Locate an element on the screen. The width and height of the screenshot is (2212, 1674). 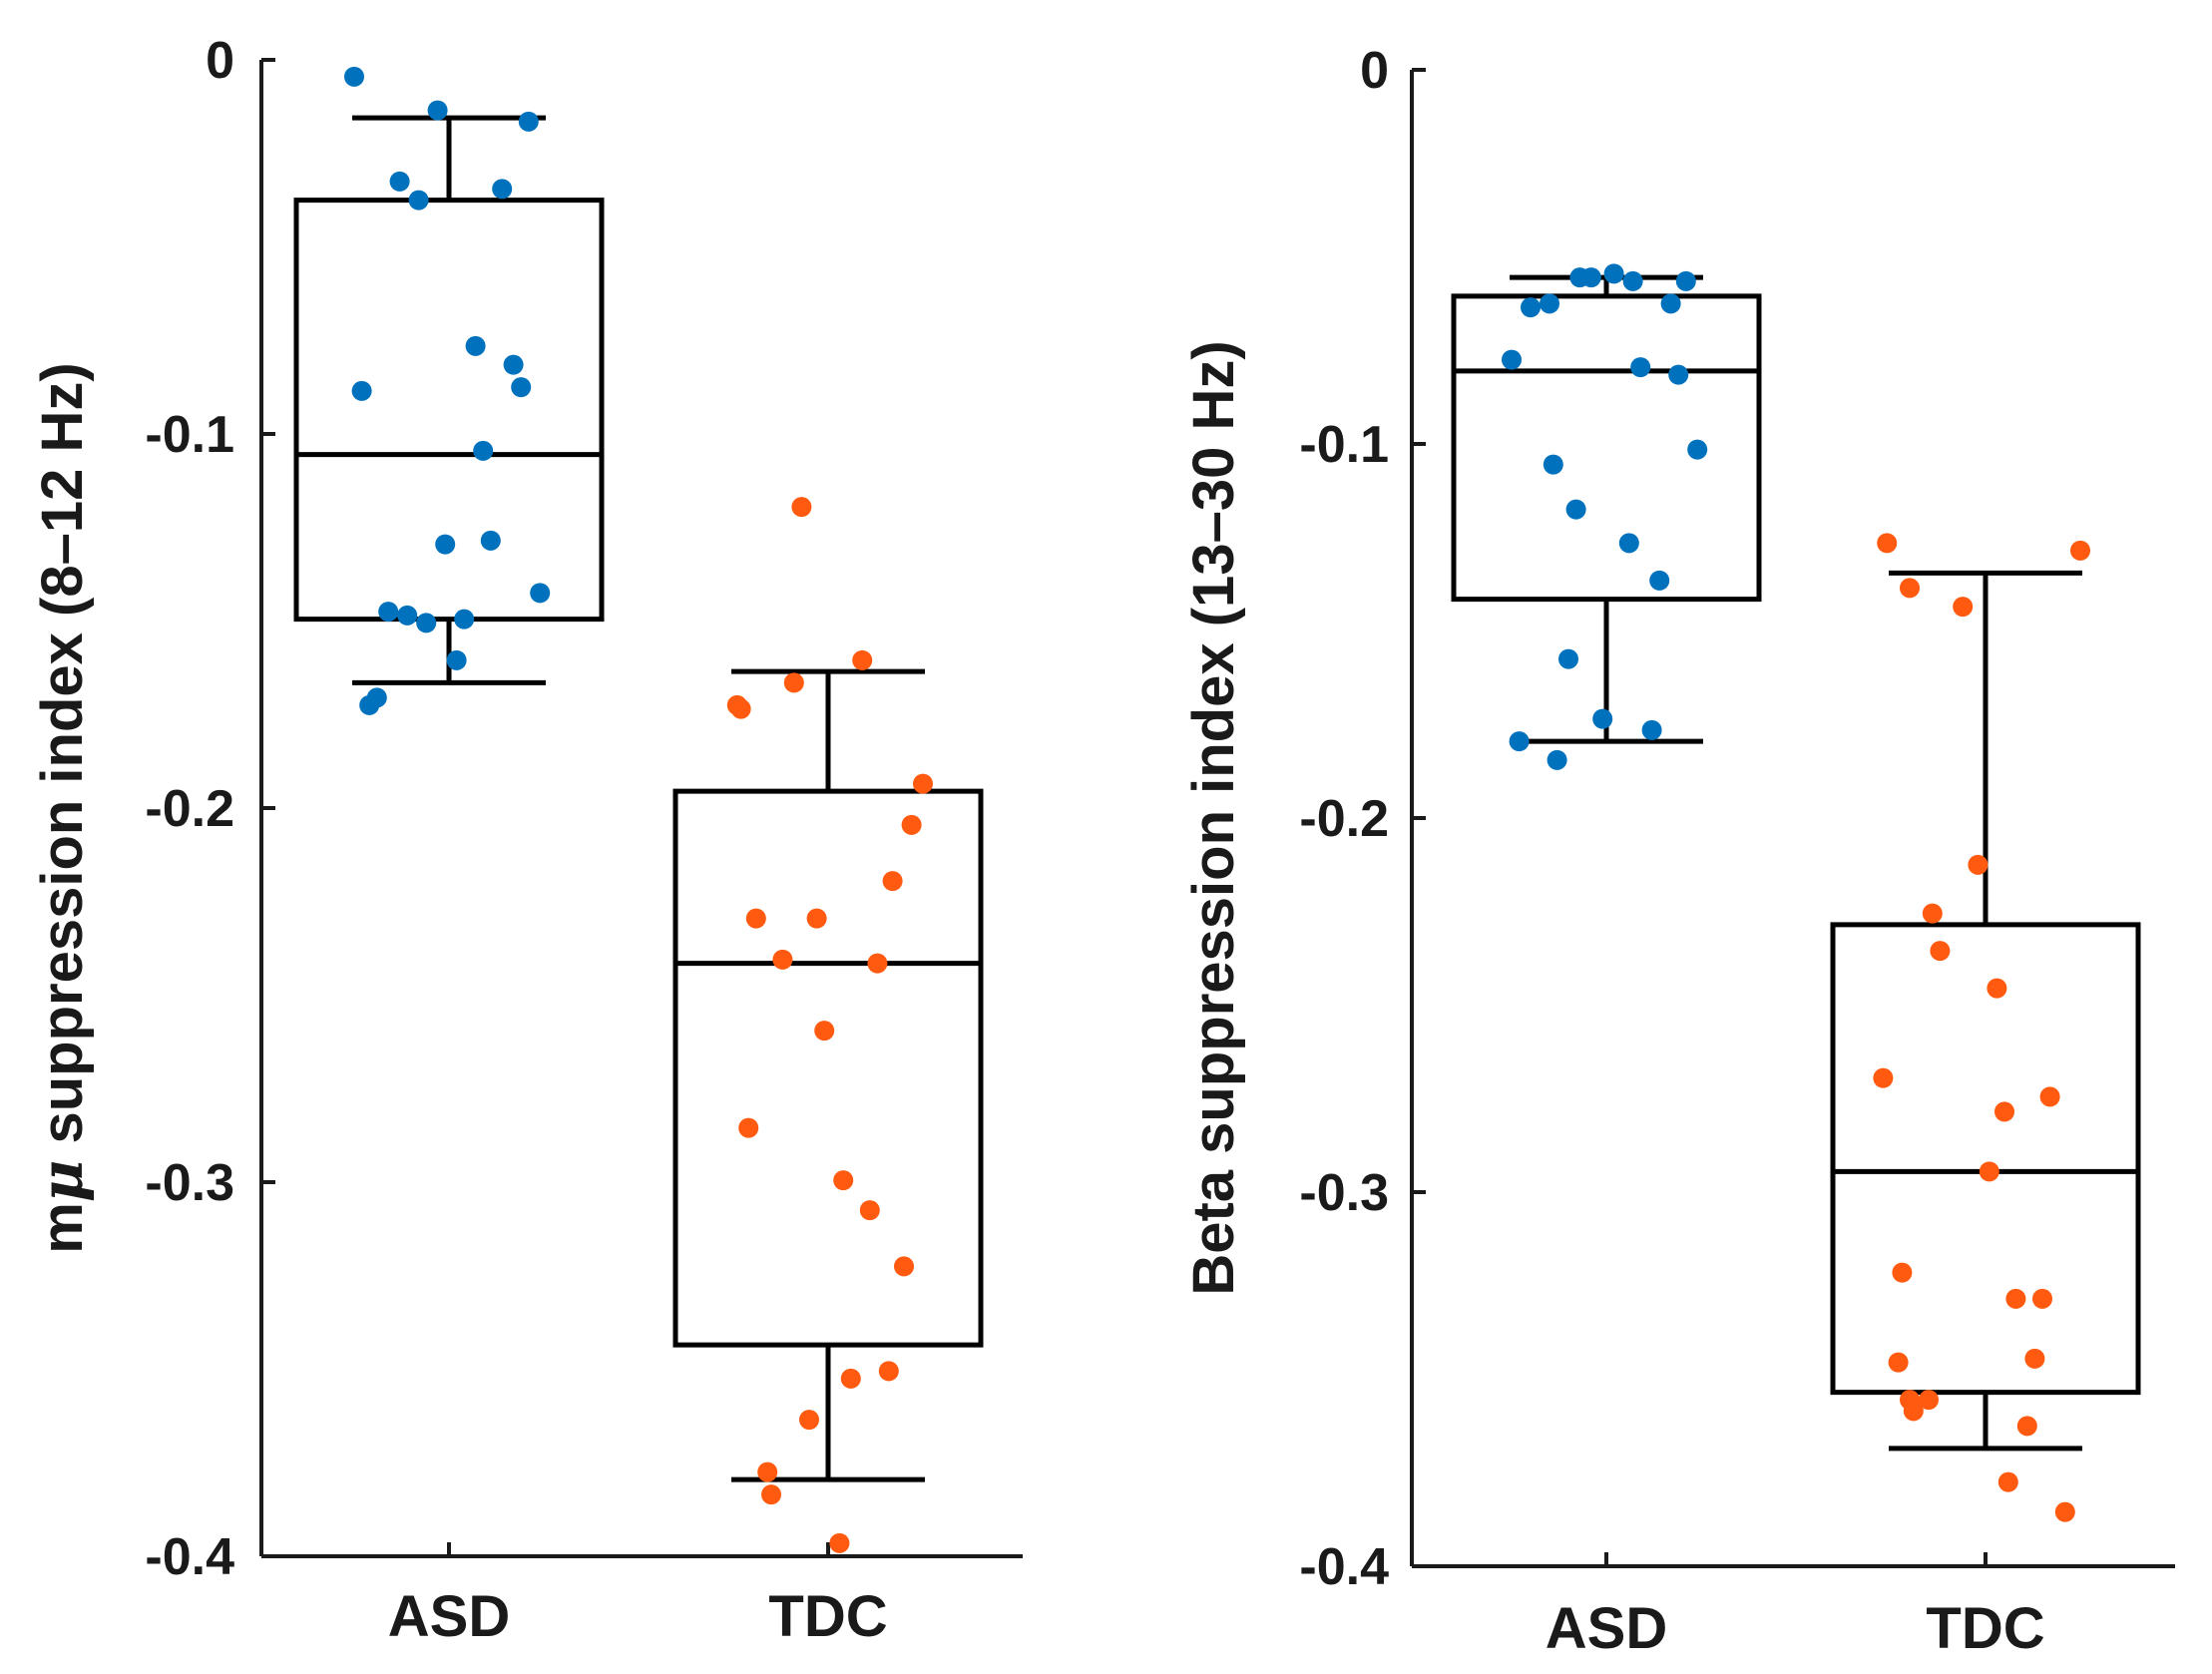
y-axis-label: Beta suppression index (13–30 Hz) is located at coordinates (1214, 818).